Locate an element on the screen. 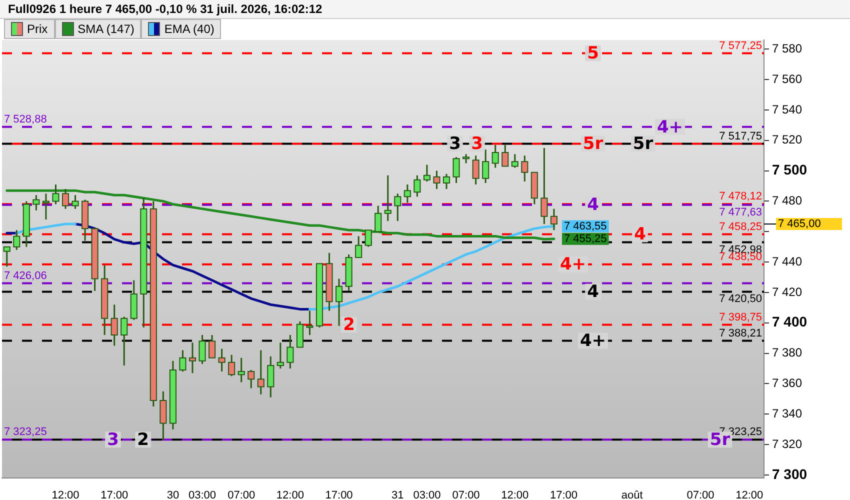 This screenshot has width=850, height=500. ref-line-label: 7 577,25 is located at coordinates (740, 46).